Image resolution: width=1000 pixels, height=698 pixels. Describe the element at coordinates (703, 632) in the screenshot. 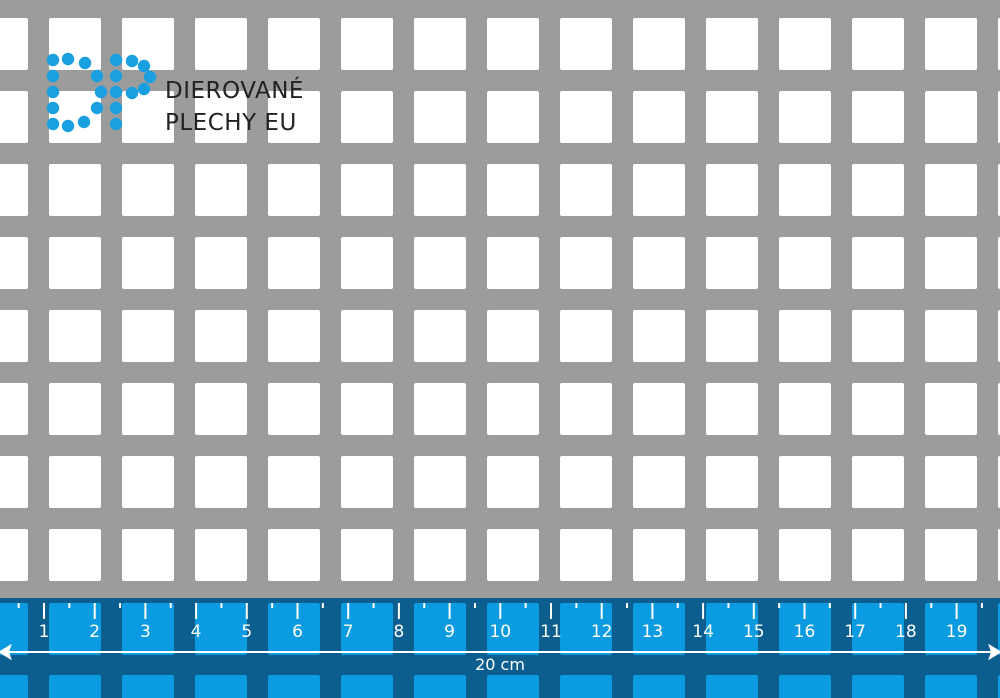

I see `ruler-label: 14` at that location.